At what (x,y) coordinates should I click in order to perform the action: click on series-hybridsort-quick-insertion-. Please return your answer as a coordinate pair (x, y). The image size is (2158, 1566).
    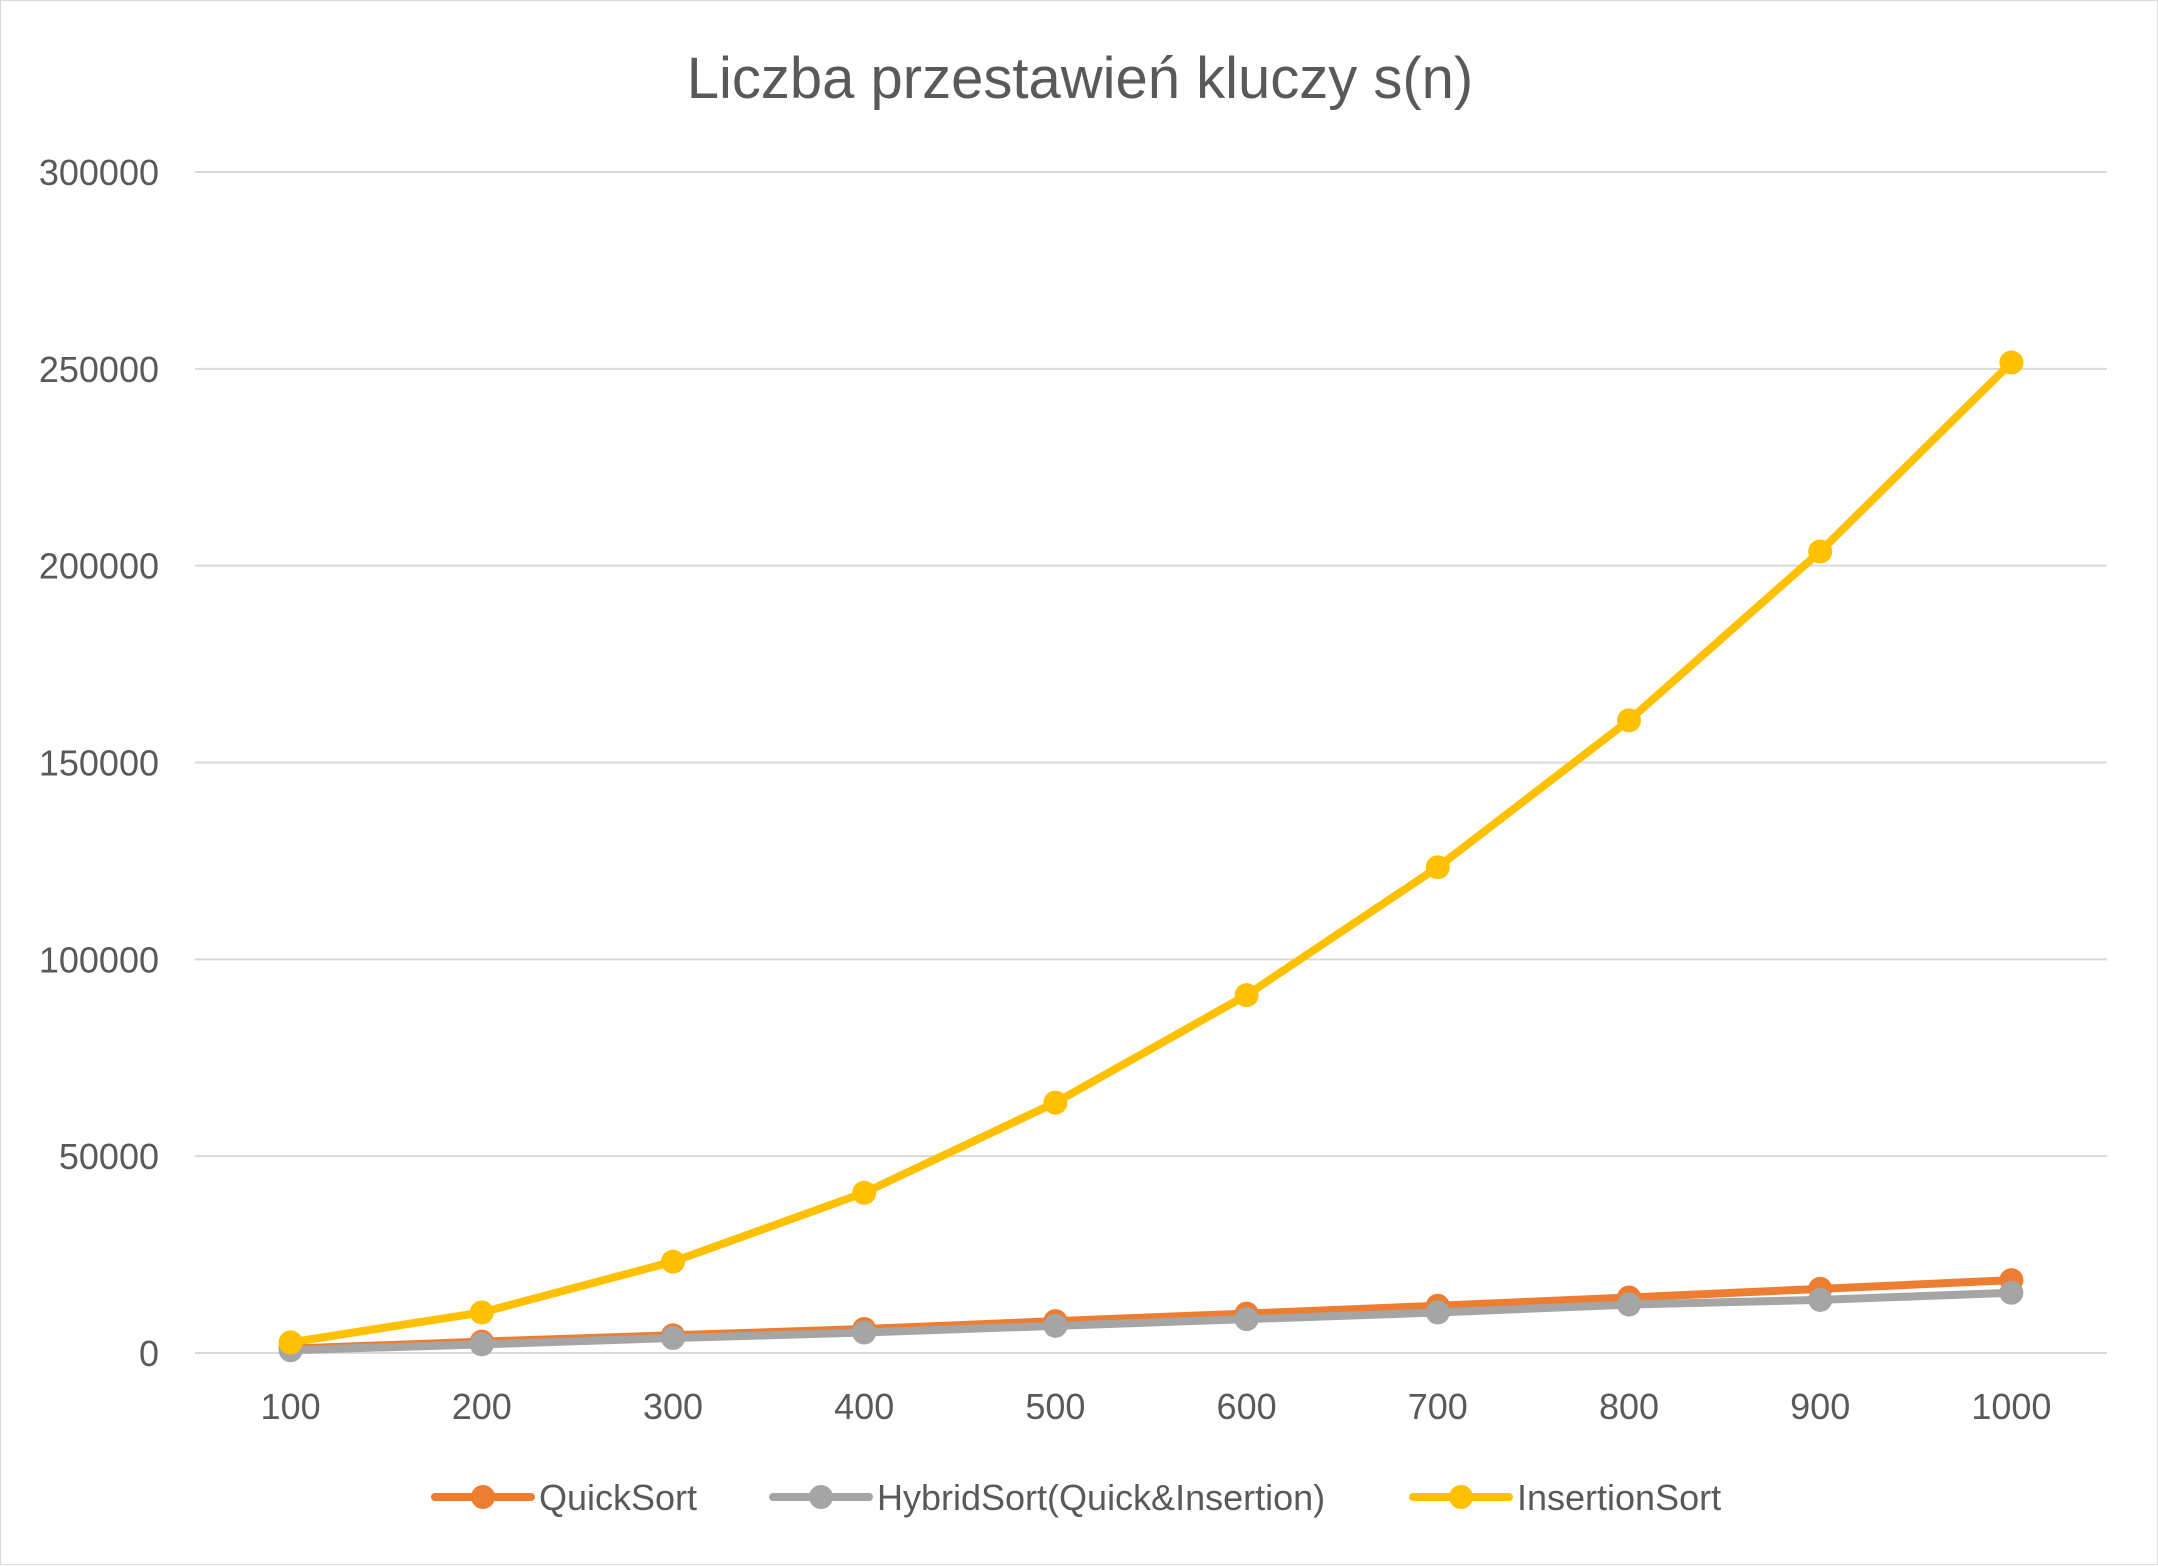
    Looking at the image, I should click on (1151, 1321).